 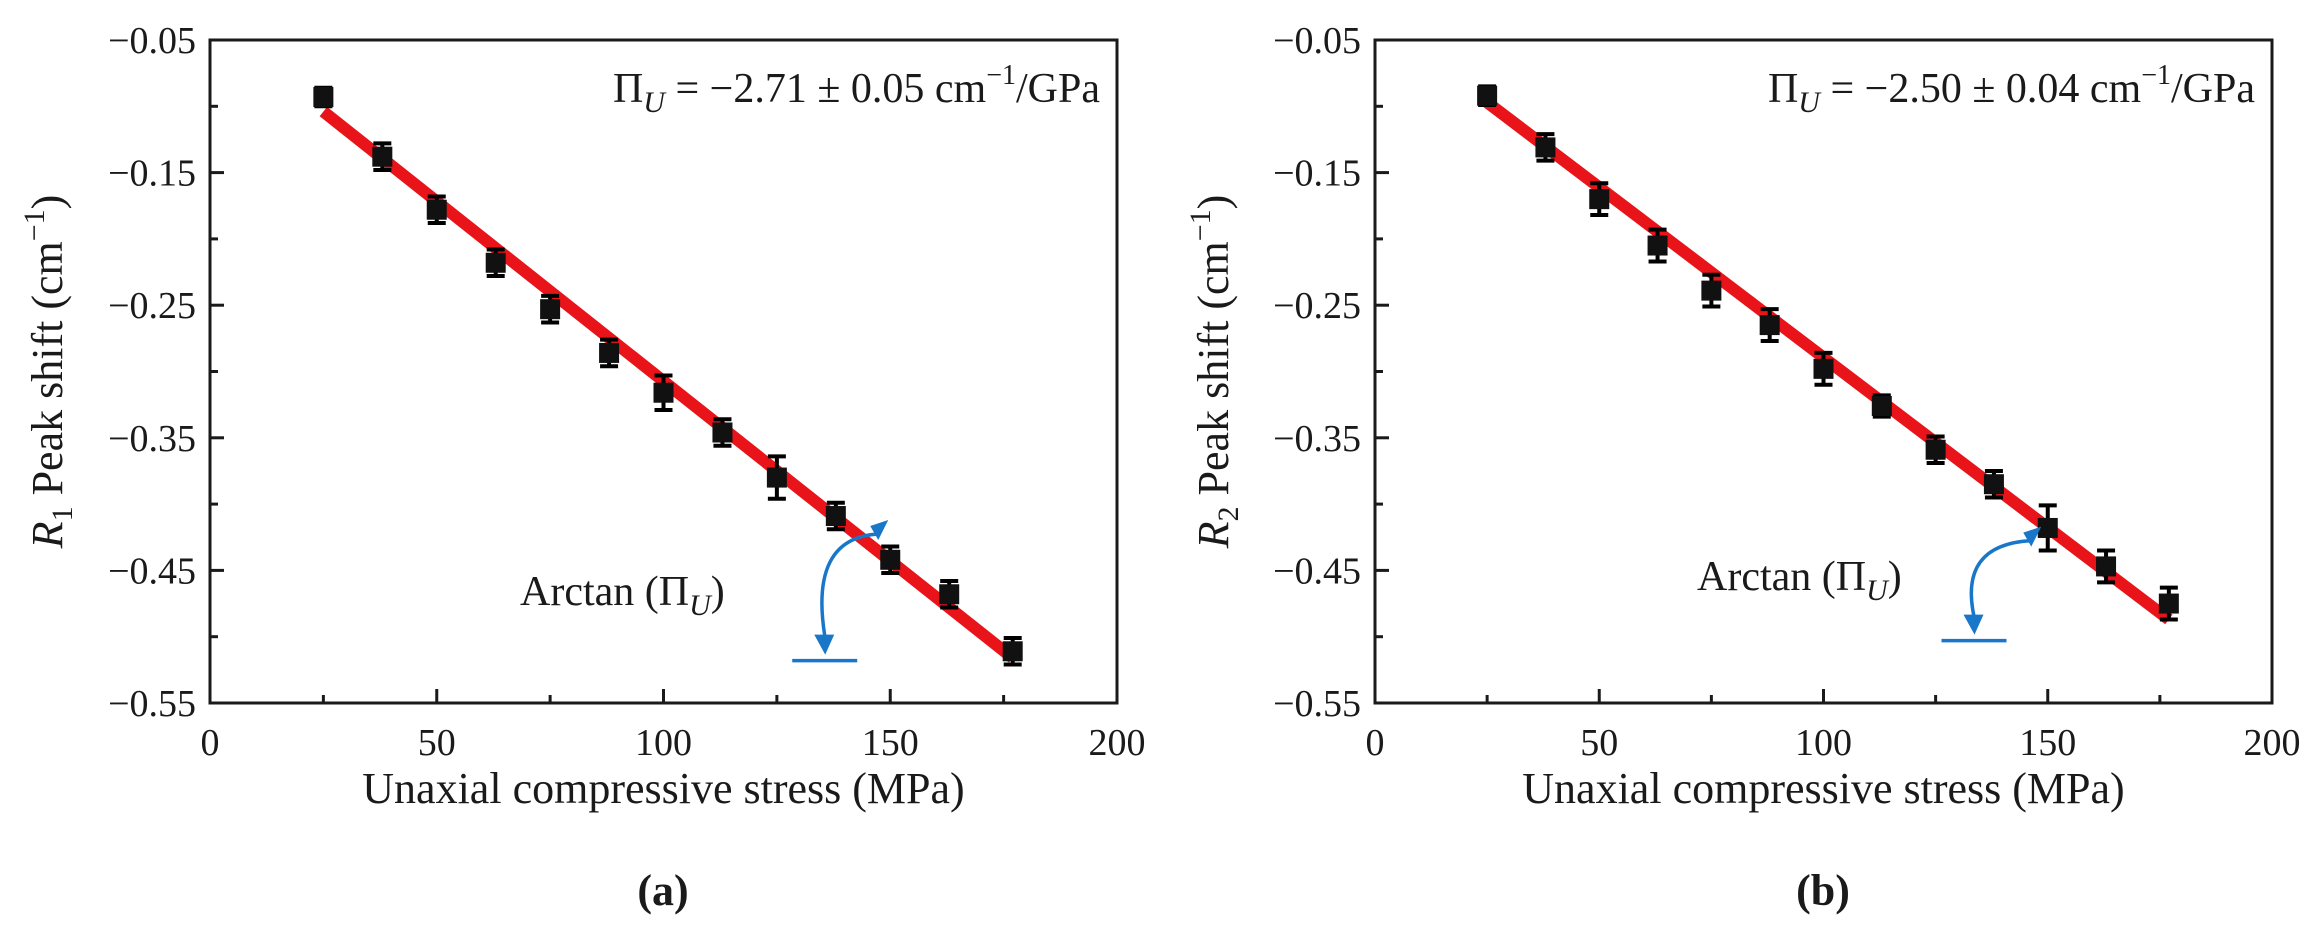 What do you see at coordinates (1317, 306) in the screenshot?
I see `chart-b-y-tick-label: −0.25` at bounding box center [1317, 306].